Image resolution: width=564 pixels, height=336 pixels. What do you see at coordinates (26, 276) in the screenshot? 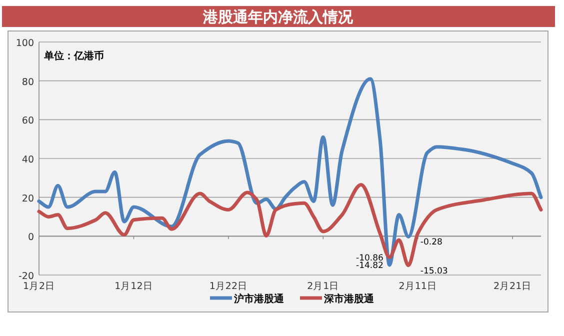
I see `y-tick-label: -20` at bounding box center [26, 276].